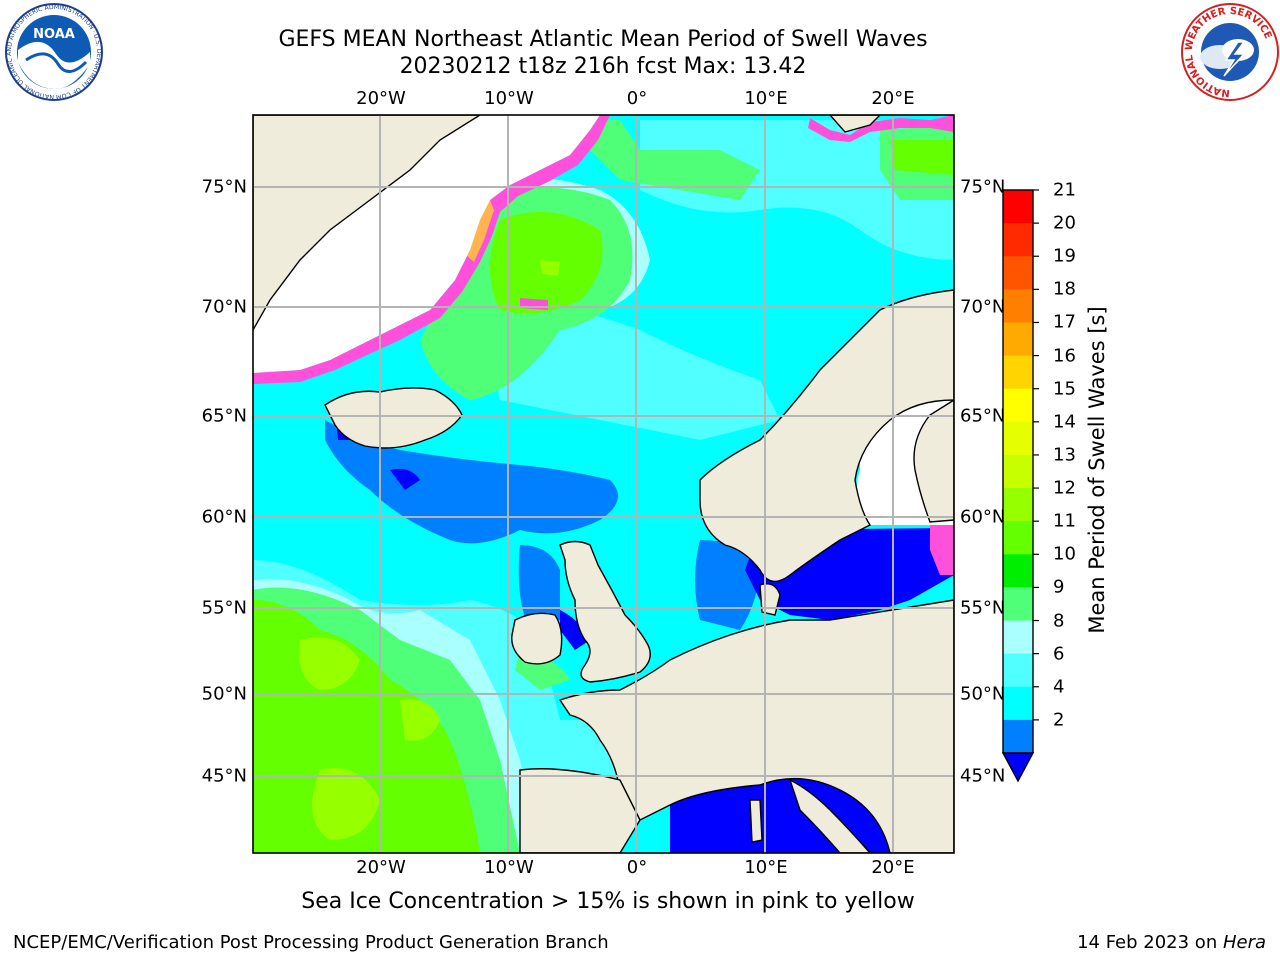 The width and height of the screenshot is (1280, 960). What do you see at coordinates (1097, 470) in the screenshot?
I see `colorbar-title: Mean Period of Swell Waves [s]` at bounding box center [1097, 470].